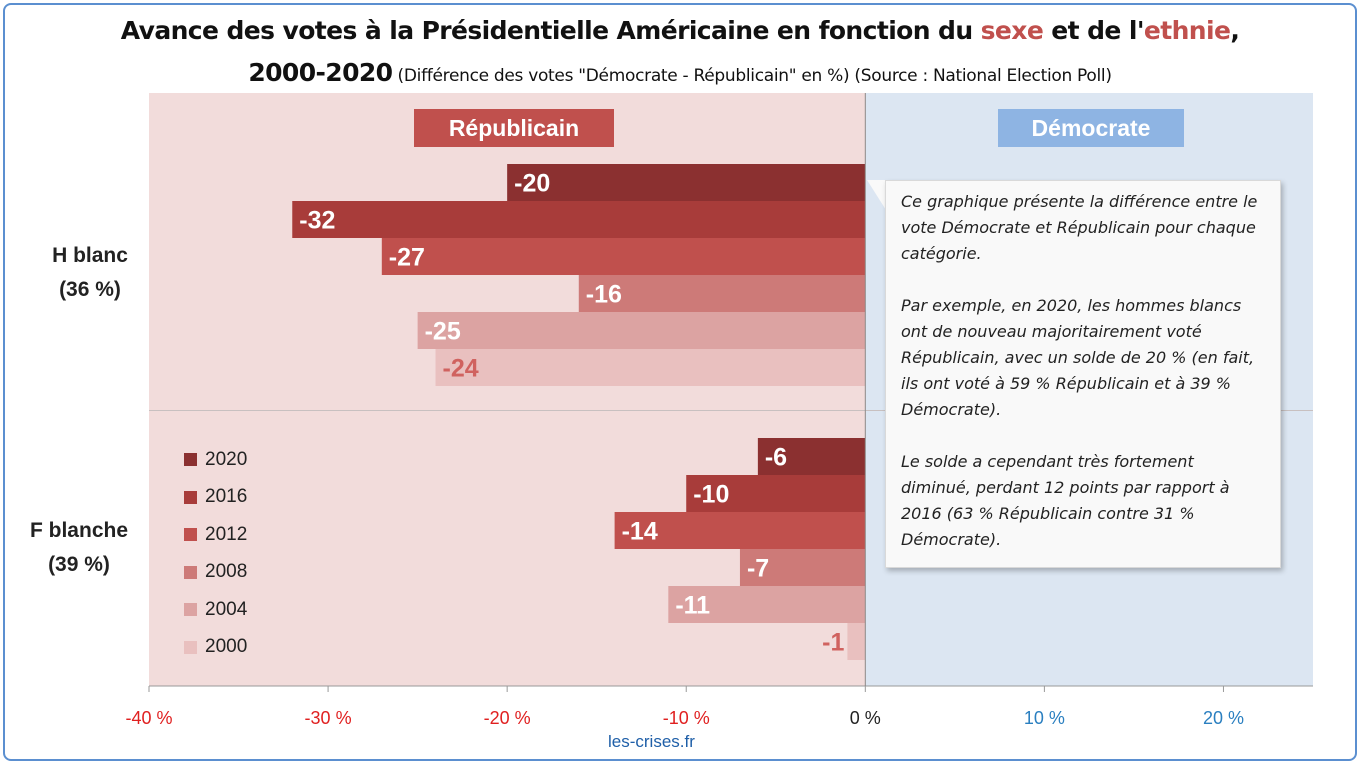 This screenshot has height=764, width=1360. What do you see at coordinates (692, 606) in the screenshot?
I see `bar-value-label: -11` at bounding box center [692, 606].